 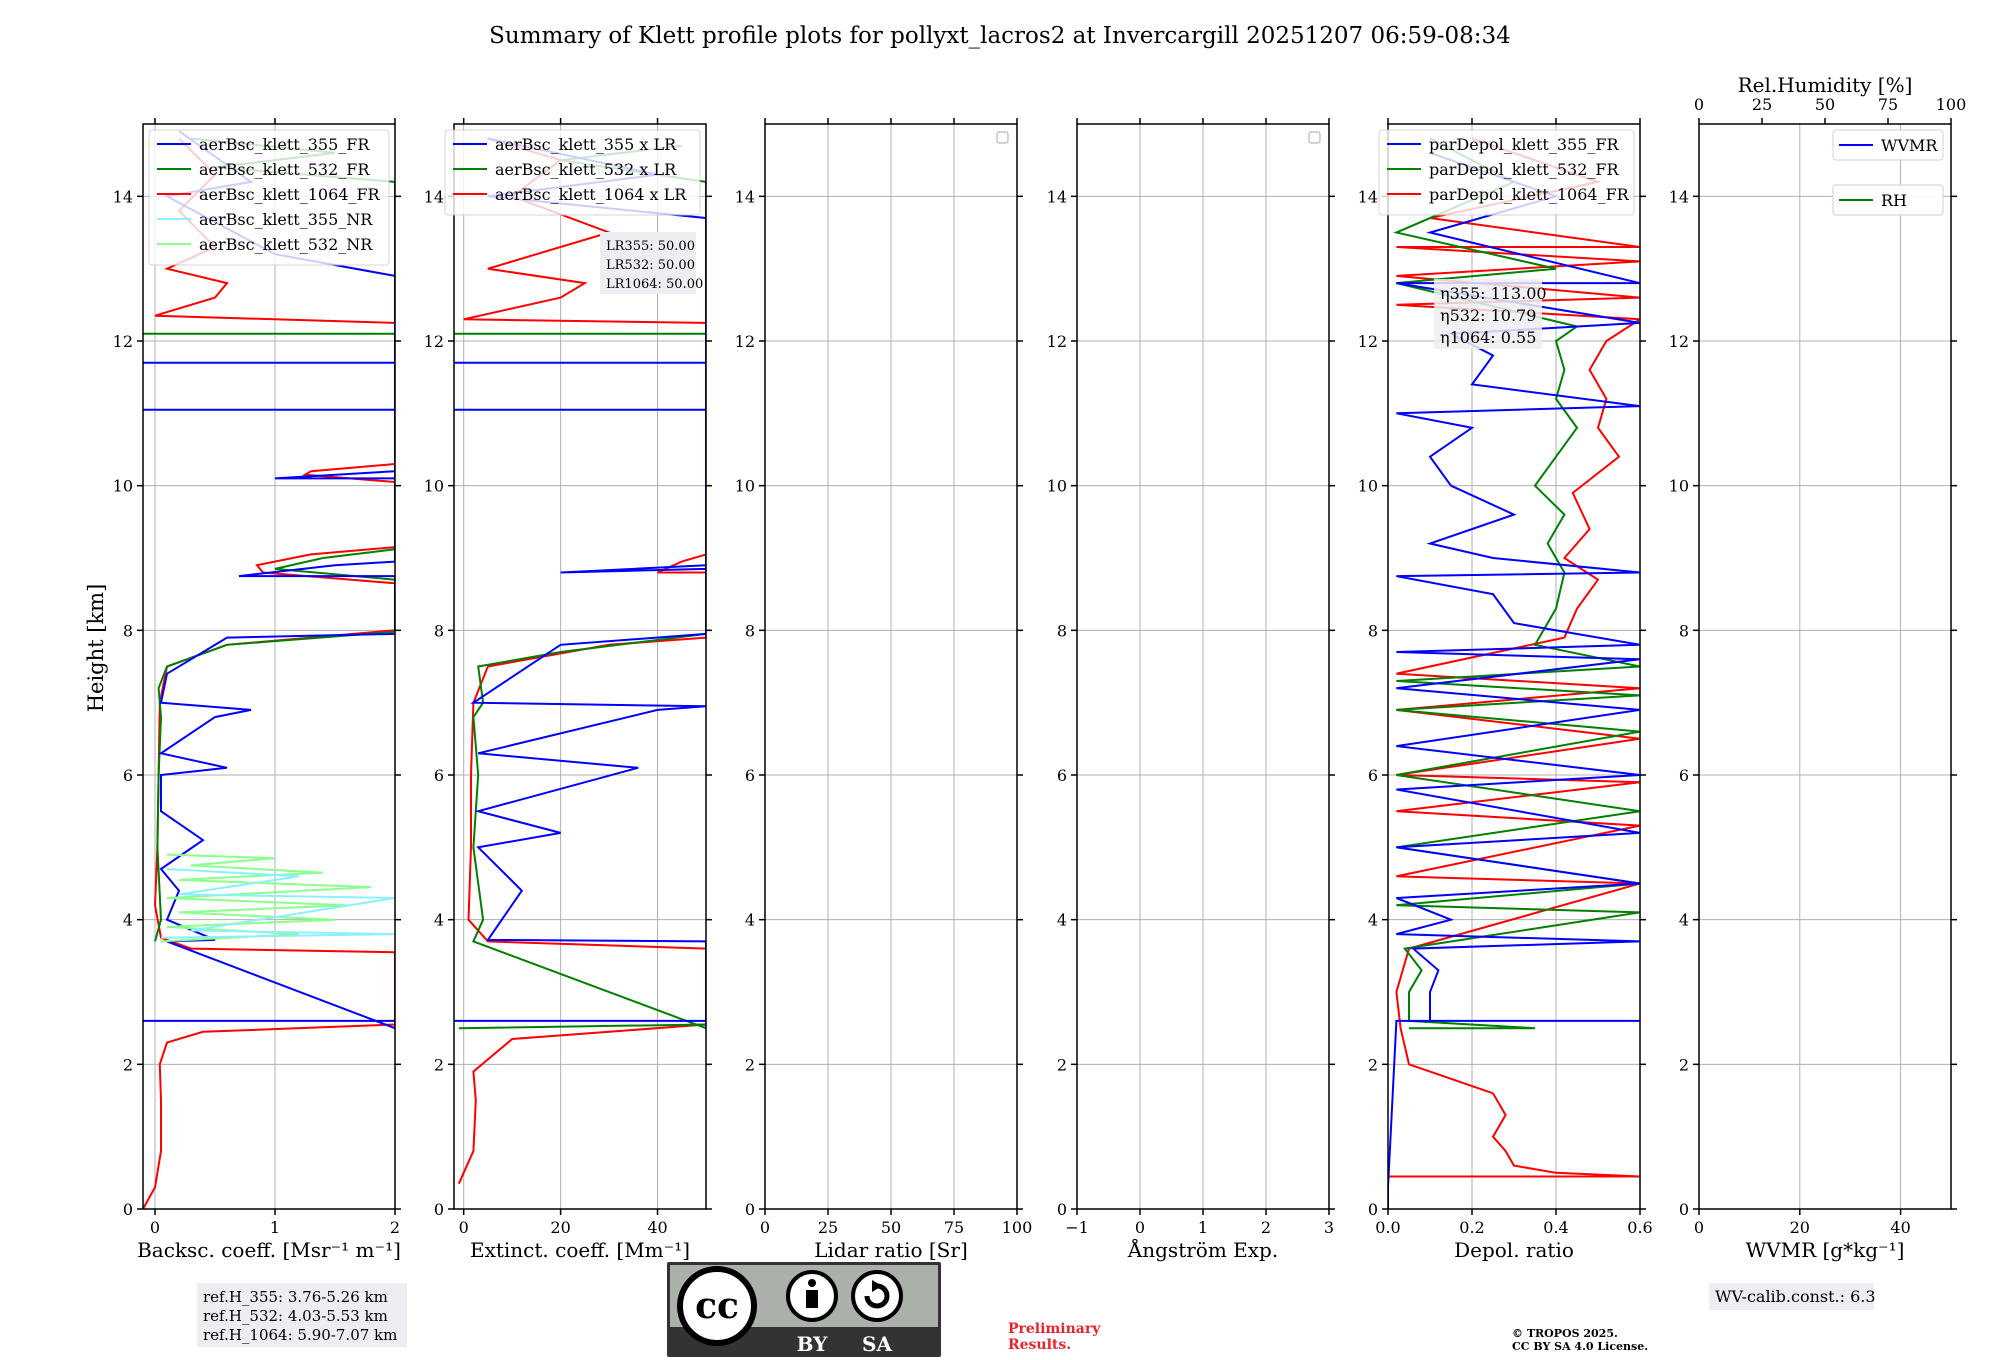 What do you see at coordinates (1951, 104) in the screenshot?
I see `top-x-tick-label: 100` at bounding box center [1951, 104].